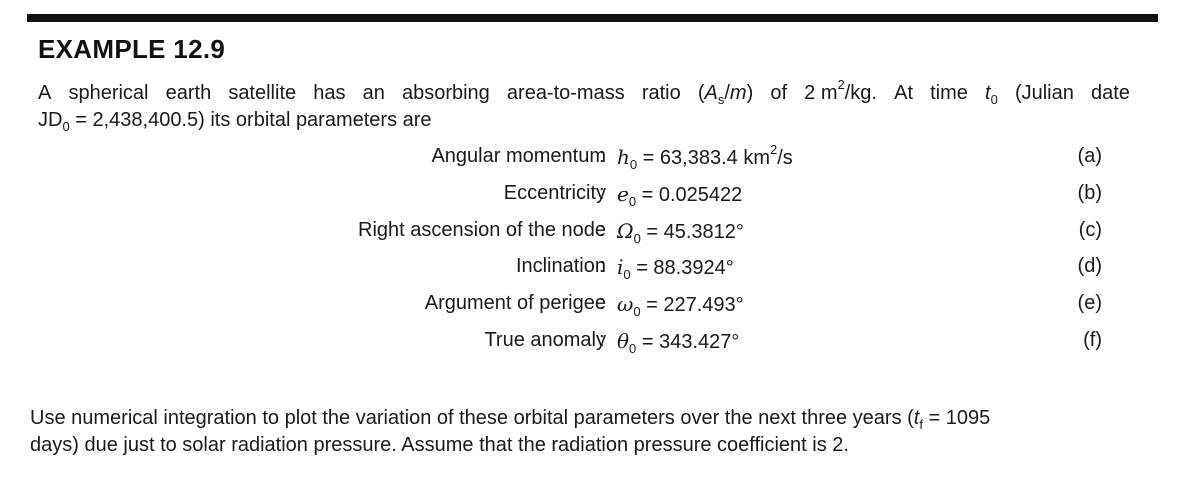 This screenshot has width=1196, height=500. What do you see at coordinates (802, 195) in the screenshot?
I see `equation-row-b: Eccentricity : e0 = 0.025422 (b)` at bounding box center [802, 195].